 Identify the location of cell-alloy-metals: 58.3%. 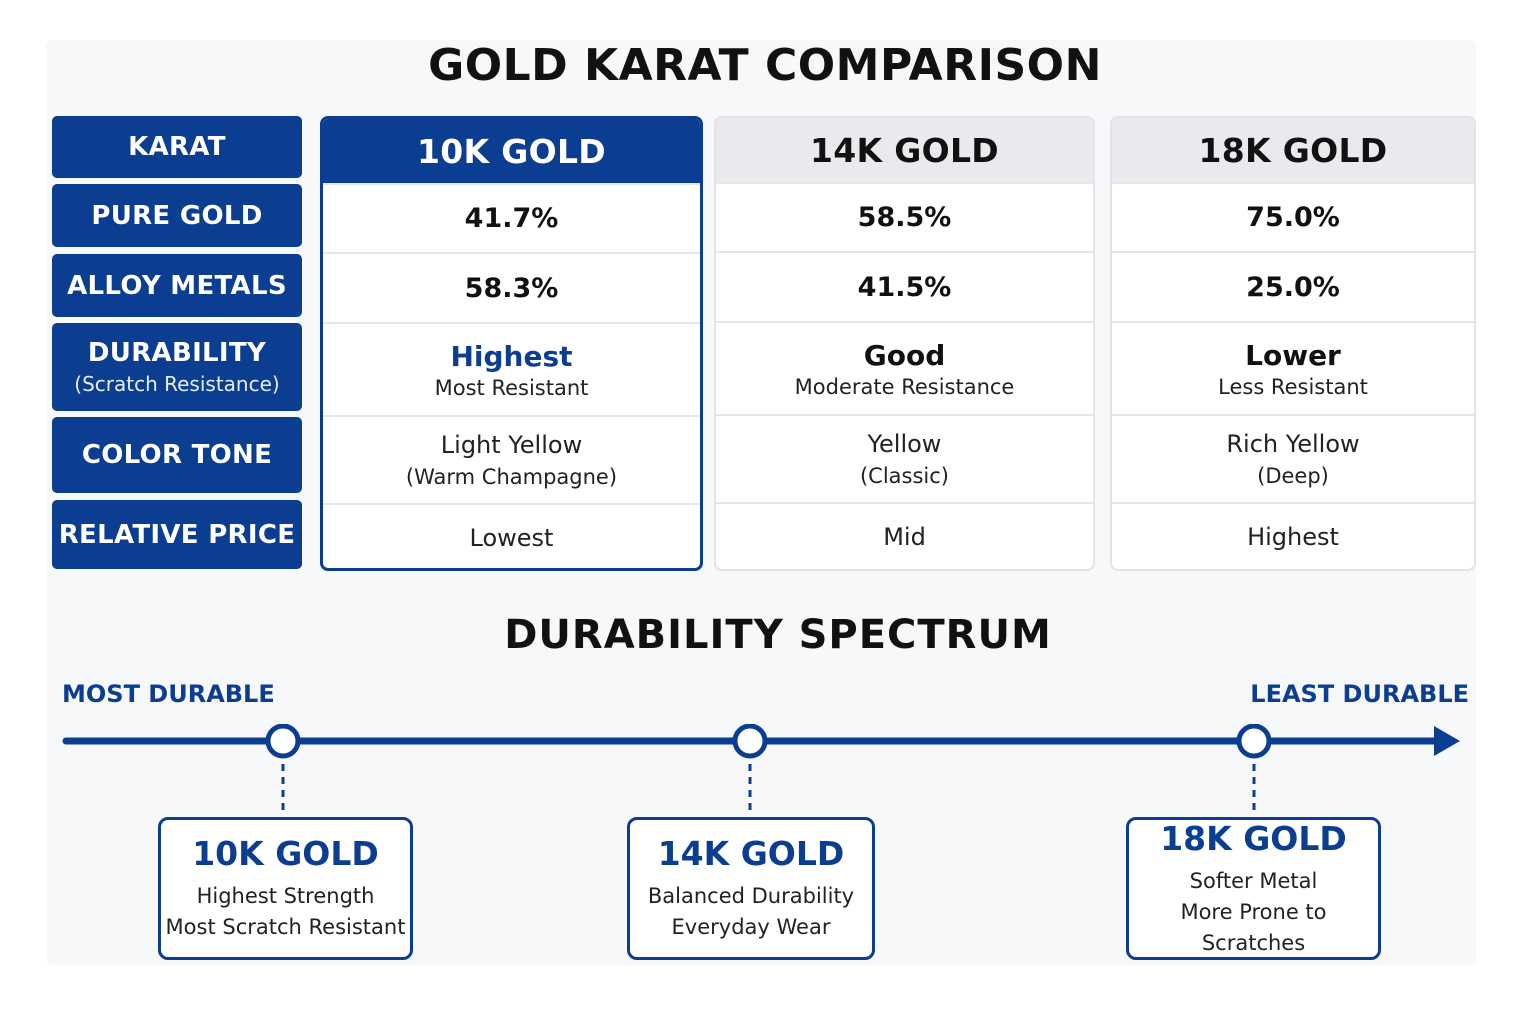
(511, 287).